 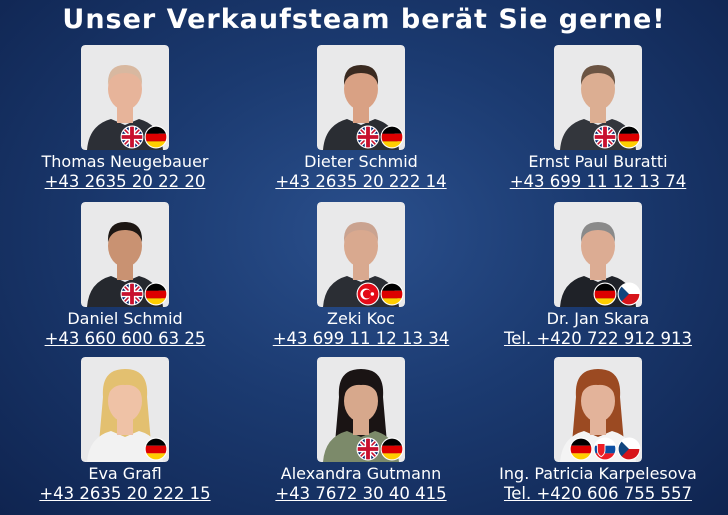 What do you see at coordinates (361, 338) in the screenshot?
I see `member-phone: +43 699 11 12 13 34` at bounding box center [361, 338].